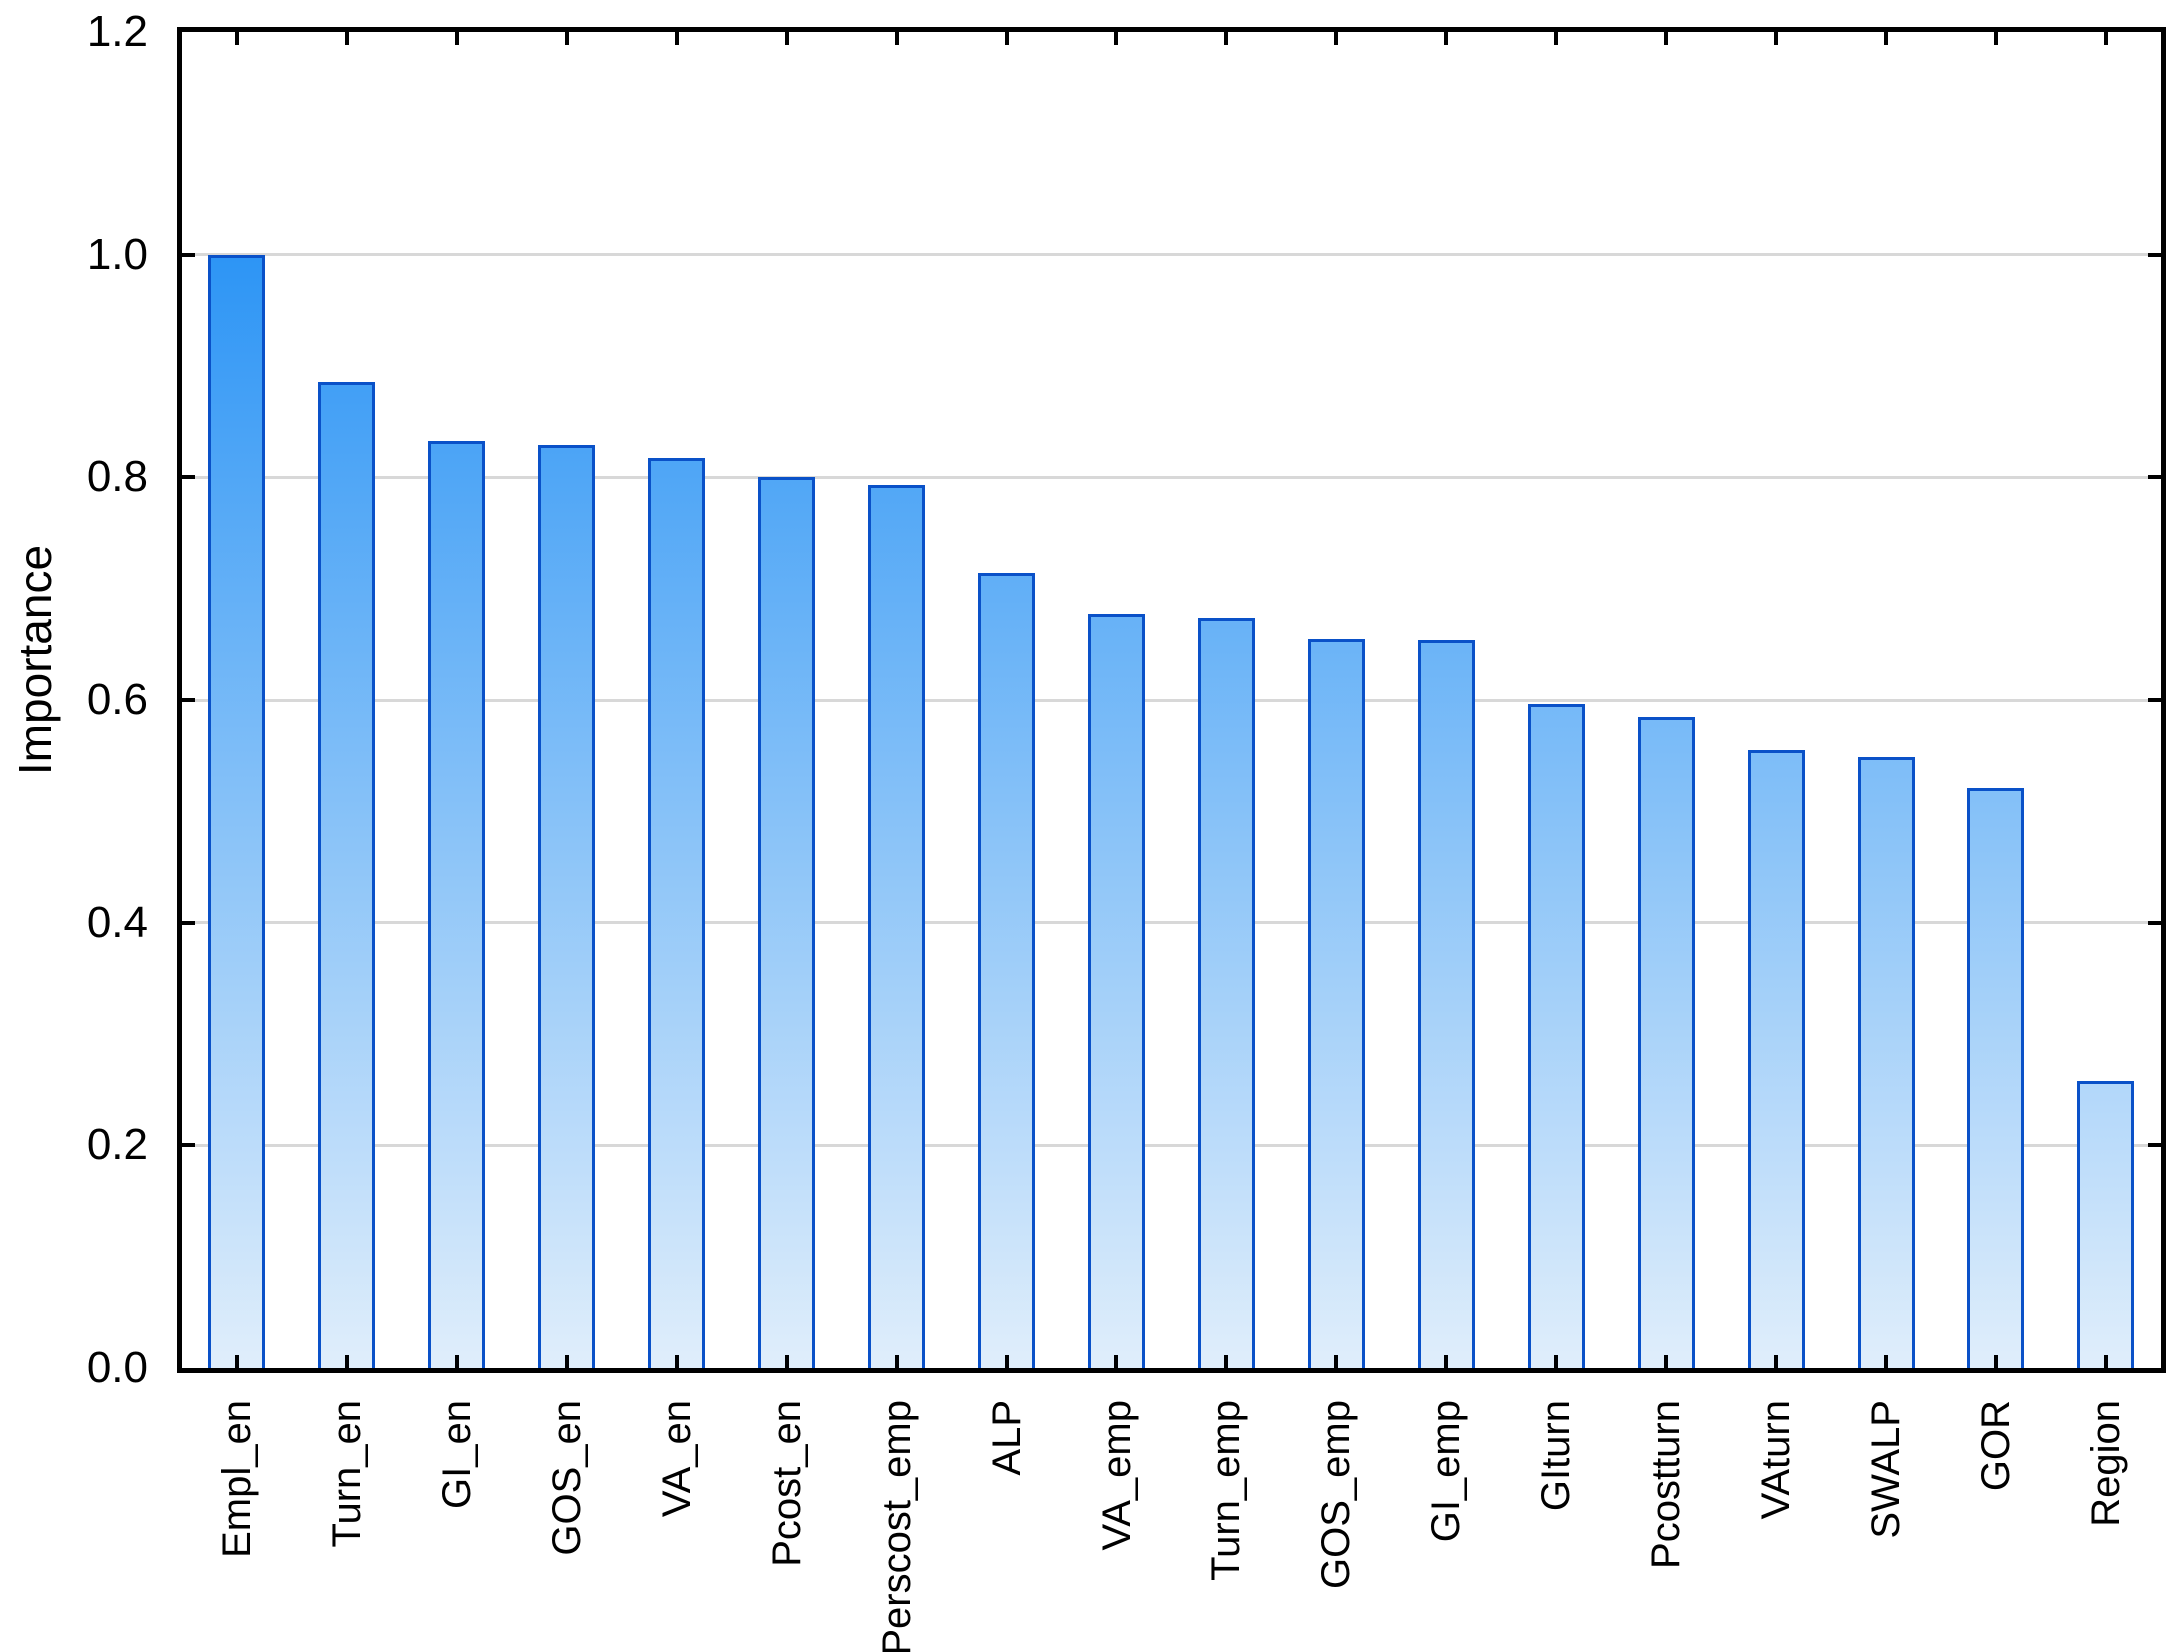 This screenshot has height=1652, width=2179. Describe the element at coordinates (1776, 1460) in the screenshot. I see `x-tick-label: VAturn` at that location.